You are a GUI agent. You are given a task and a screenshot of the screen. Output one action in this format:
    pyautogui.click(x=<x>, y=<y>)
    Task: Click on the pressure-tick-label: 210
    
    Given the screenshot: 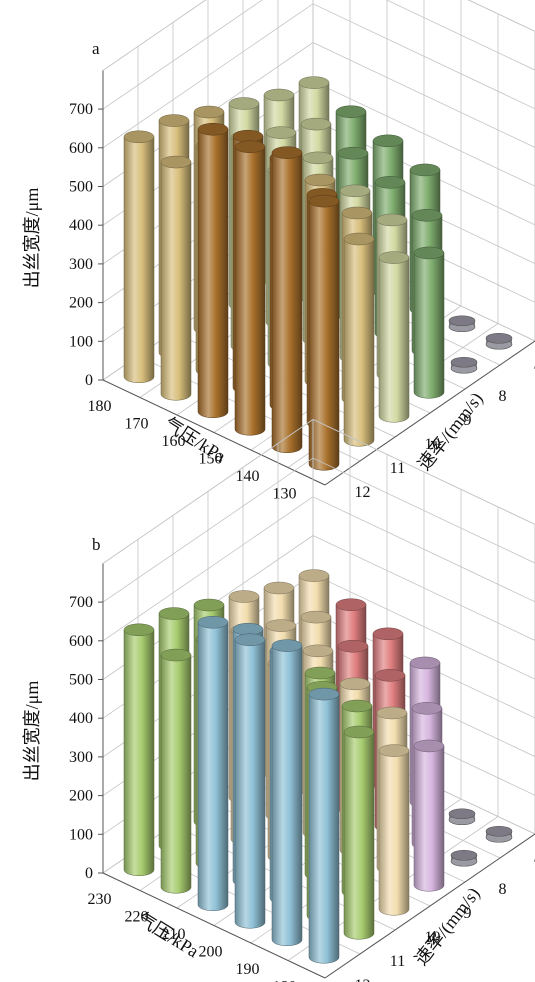 What is the action you would take?
    pyautogui.click(x=174, y=934)
    